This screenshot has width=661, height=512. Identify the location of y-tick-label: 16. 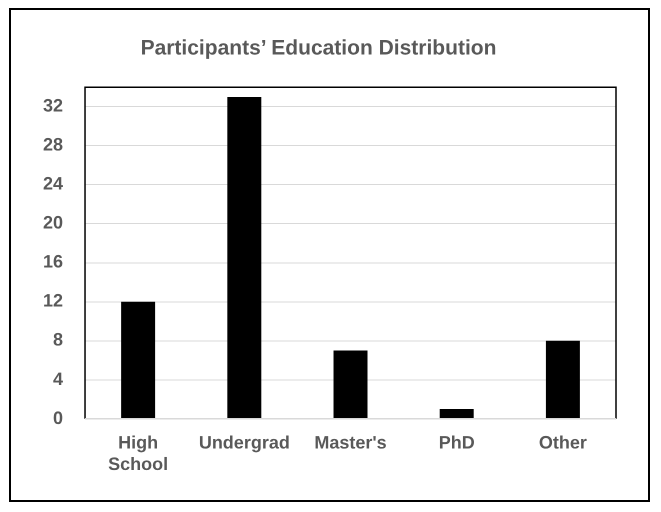
(53, 262).